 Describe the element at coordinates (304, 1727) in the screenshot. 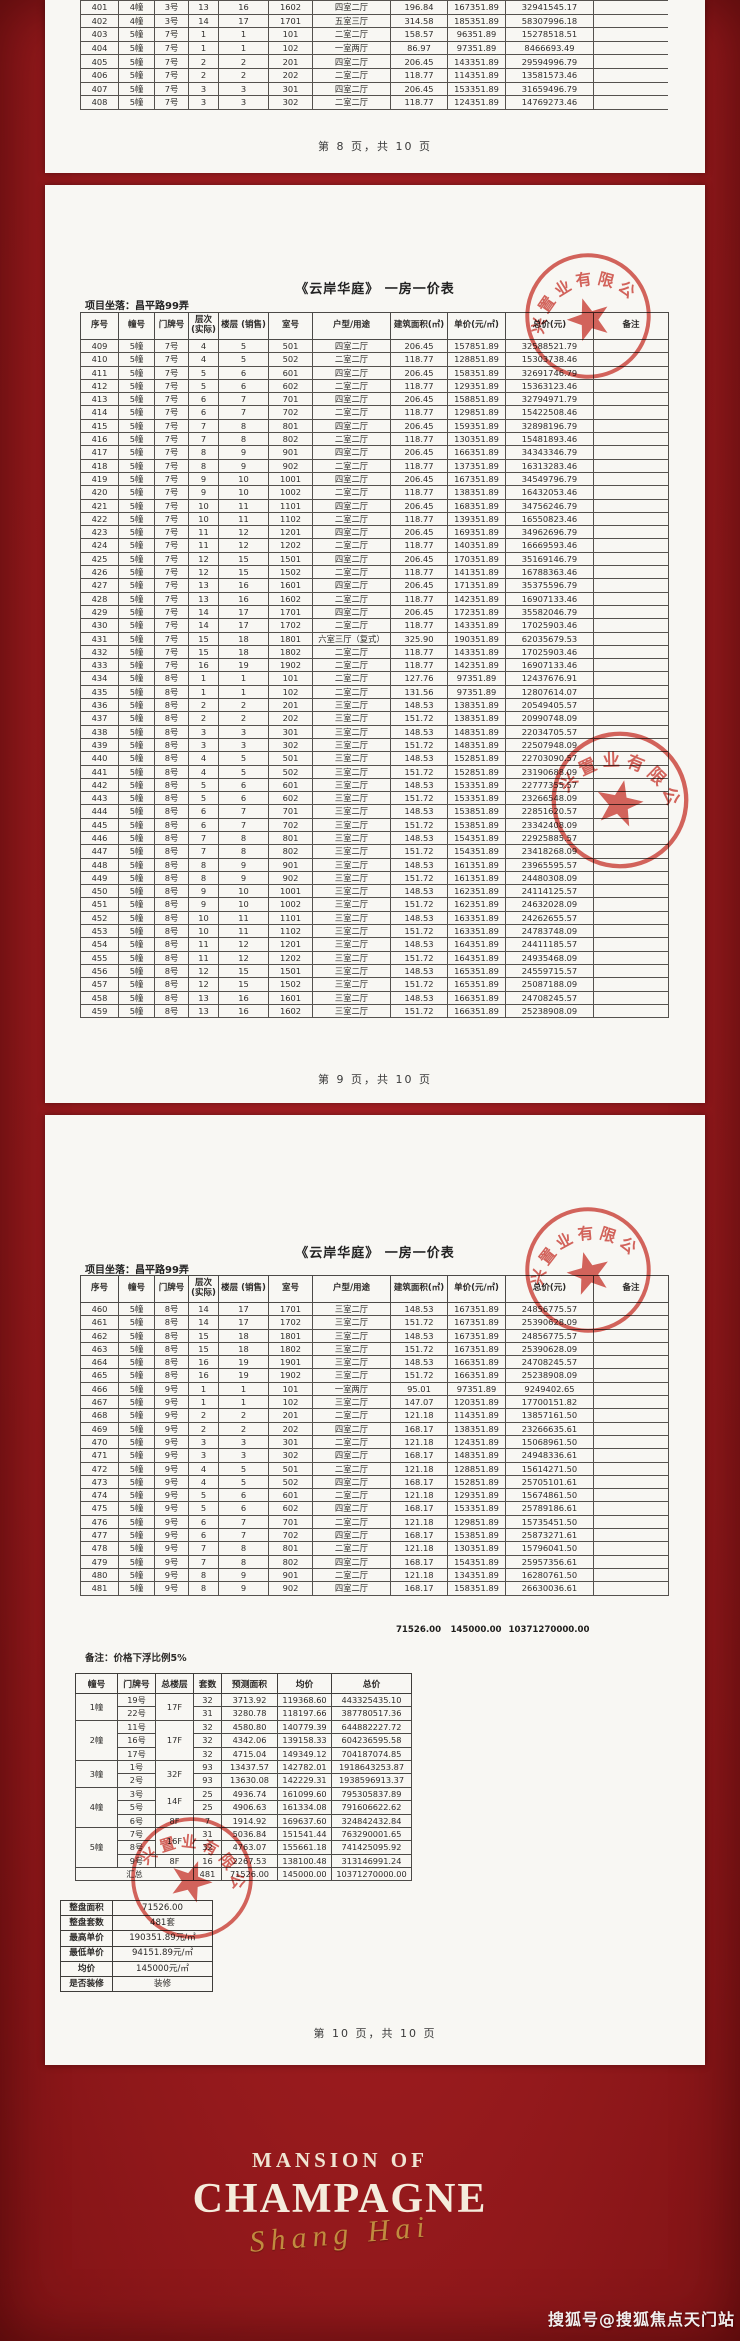

I see `table-cell: 140779.39` at that location.